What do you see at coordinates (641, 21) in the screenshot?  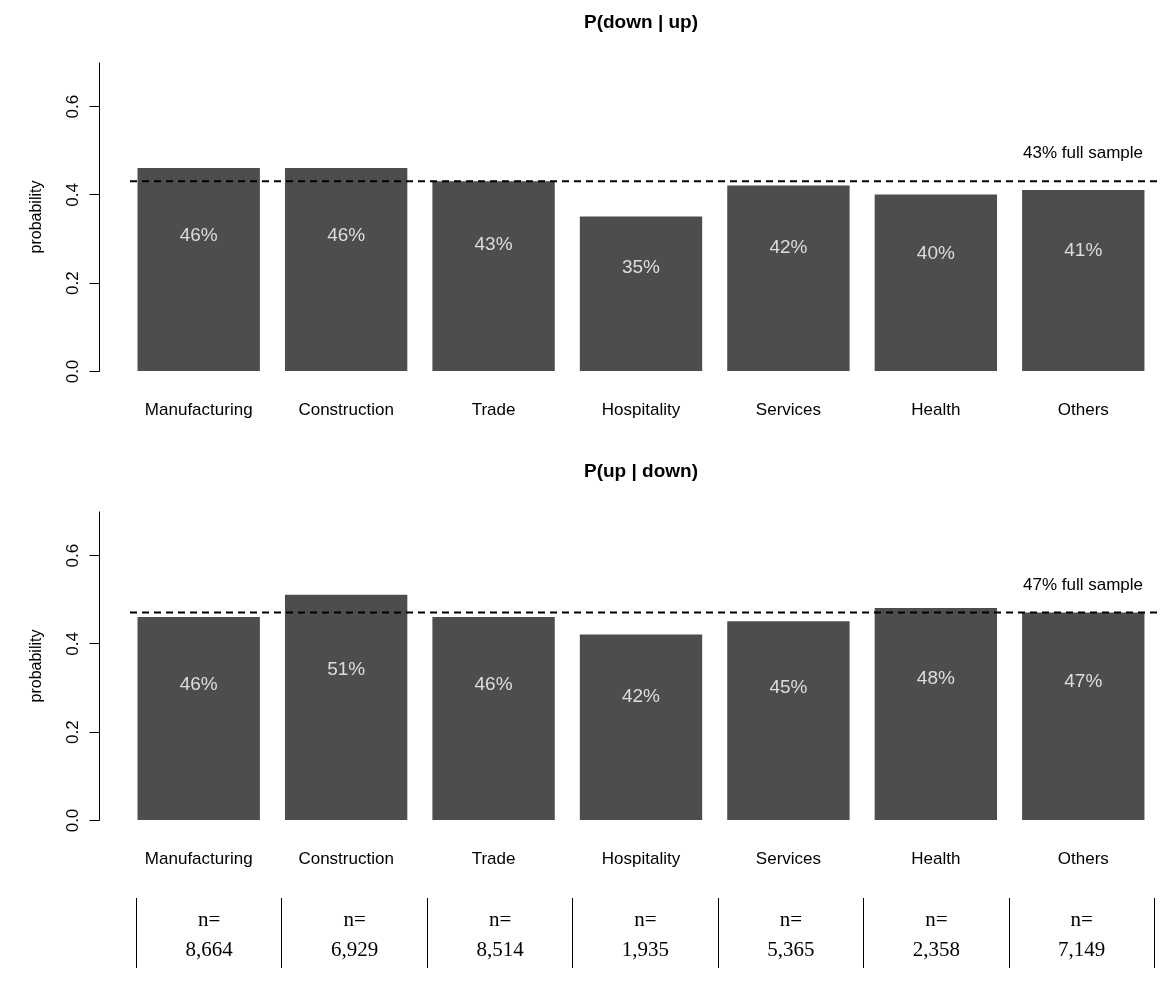 I see `chart-title: P(down | up)` at bounding box center [641, 21].